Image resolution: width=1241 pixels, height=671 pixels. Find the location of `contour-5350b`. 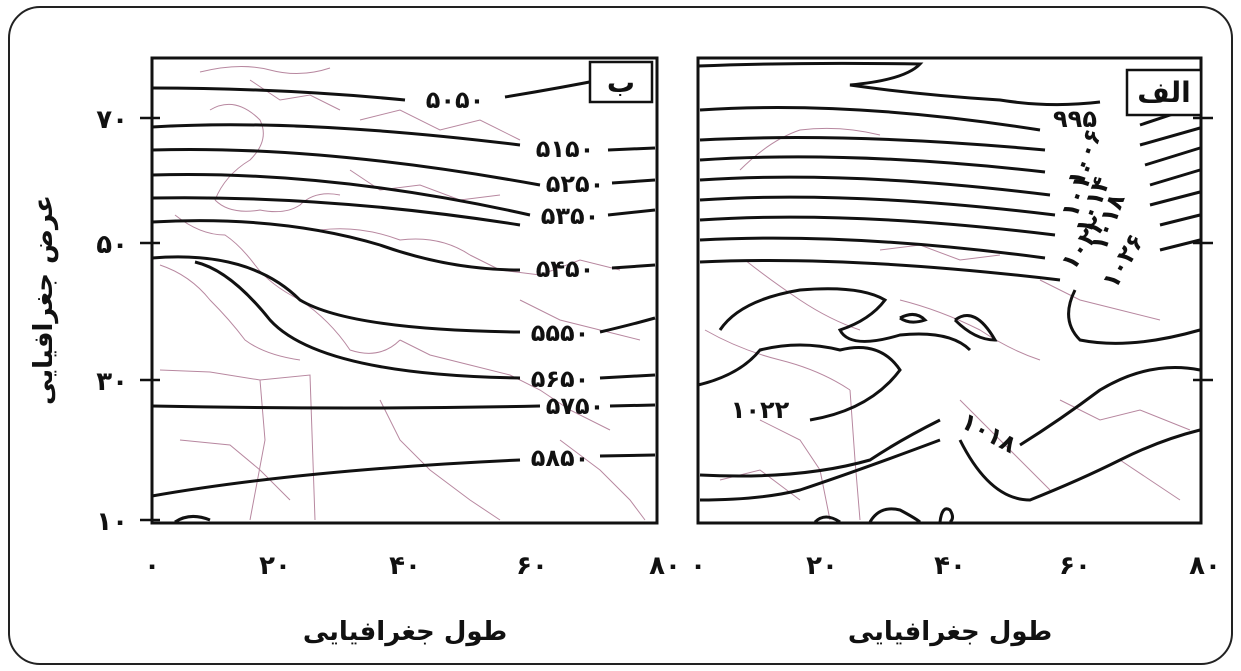

contour-5350b is located at coordinates (336, 211).